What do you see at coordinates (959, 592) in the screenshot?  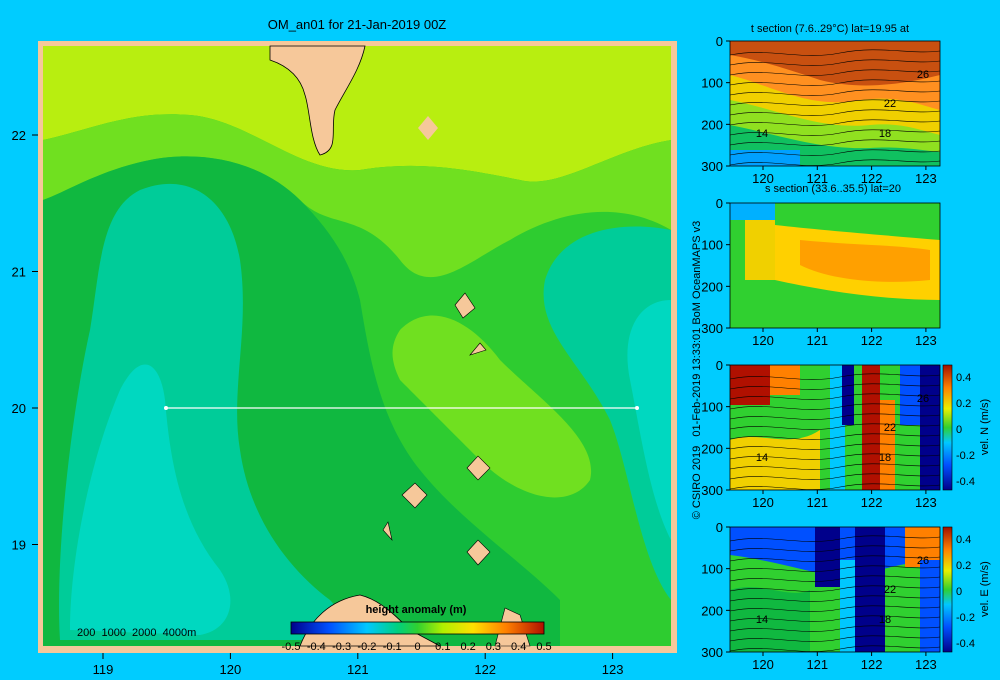 I see `vel-tick-label: 0` at bounding box center [959, 592].